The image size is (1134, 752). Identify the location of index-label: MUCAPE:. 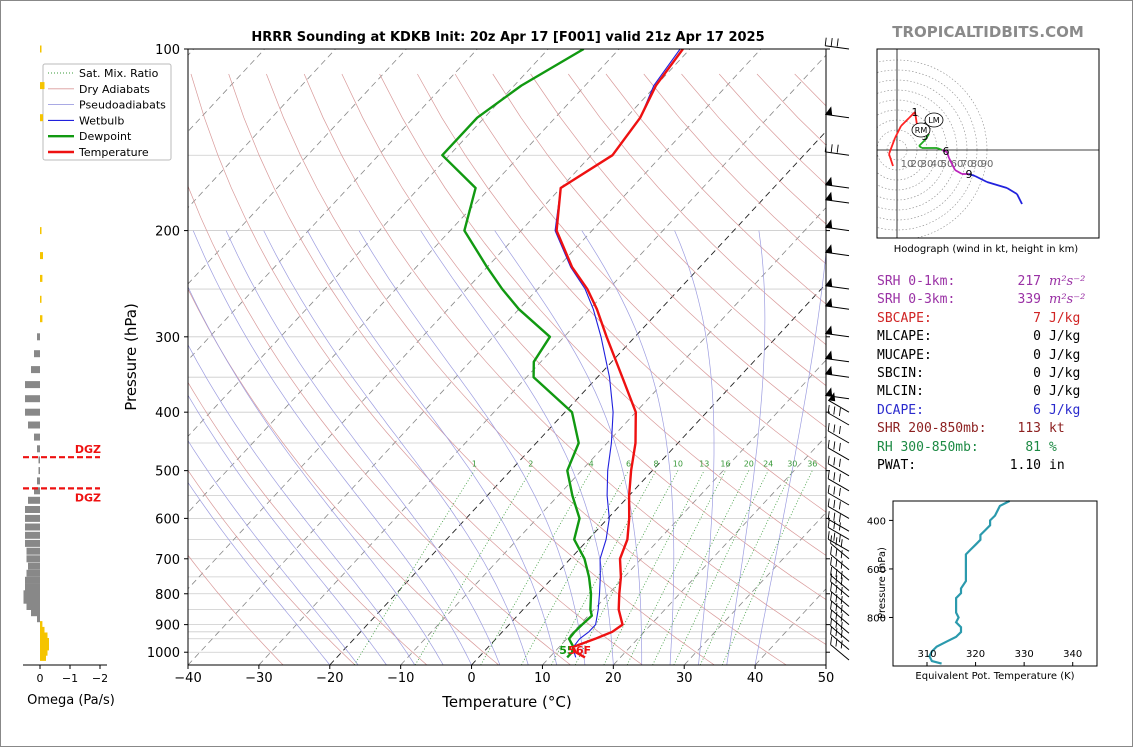
(942, 355).